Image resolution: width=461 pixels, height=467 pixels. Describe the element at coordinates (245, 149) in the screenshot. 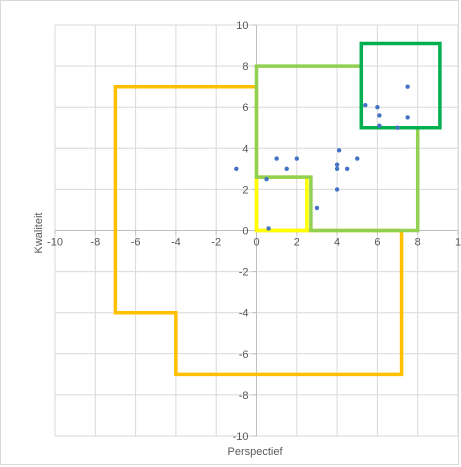

I see `y-tick-label: 4` at that location.